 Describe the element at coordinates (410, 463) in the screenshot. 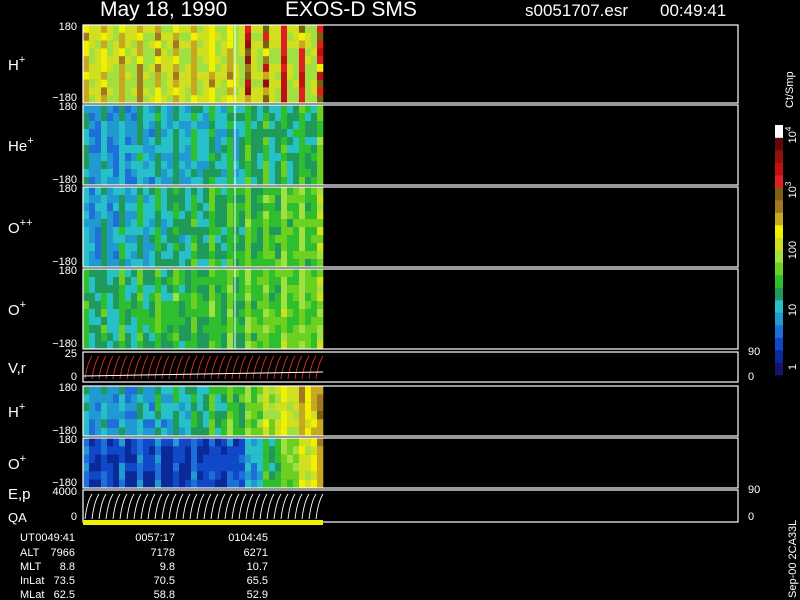

I see `panel-frame` at that location.